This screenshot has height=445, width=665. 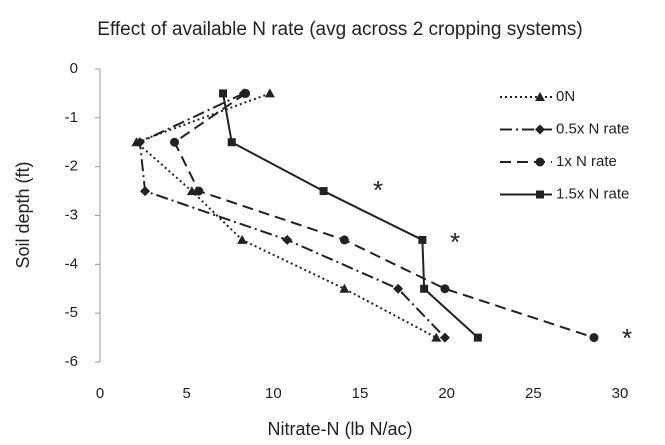 I want to click on y-tick-label: -3, so click(x=71, y=214).